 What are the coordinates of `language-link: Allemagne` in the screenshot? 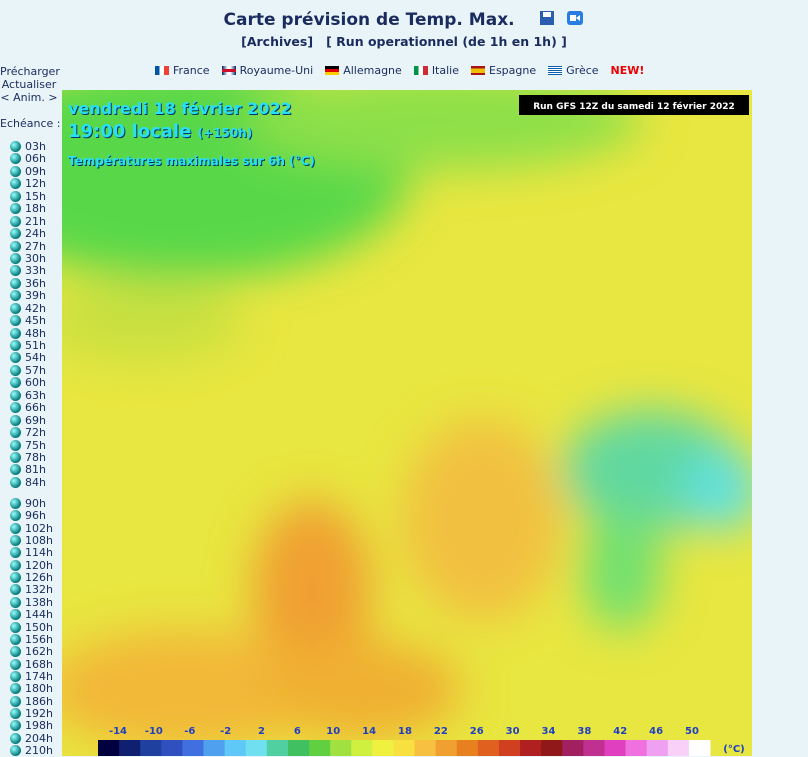 It's located at (363, 70).